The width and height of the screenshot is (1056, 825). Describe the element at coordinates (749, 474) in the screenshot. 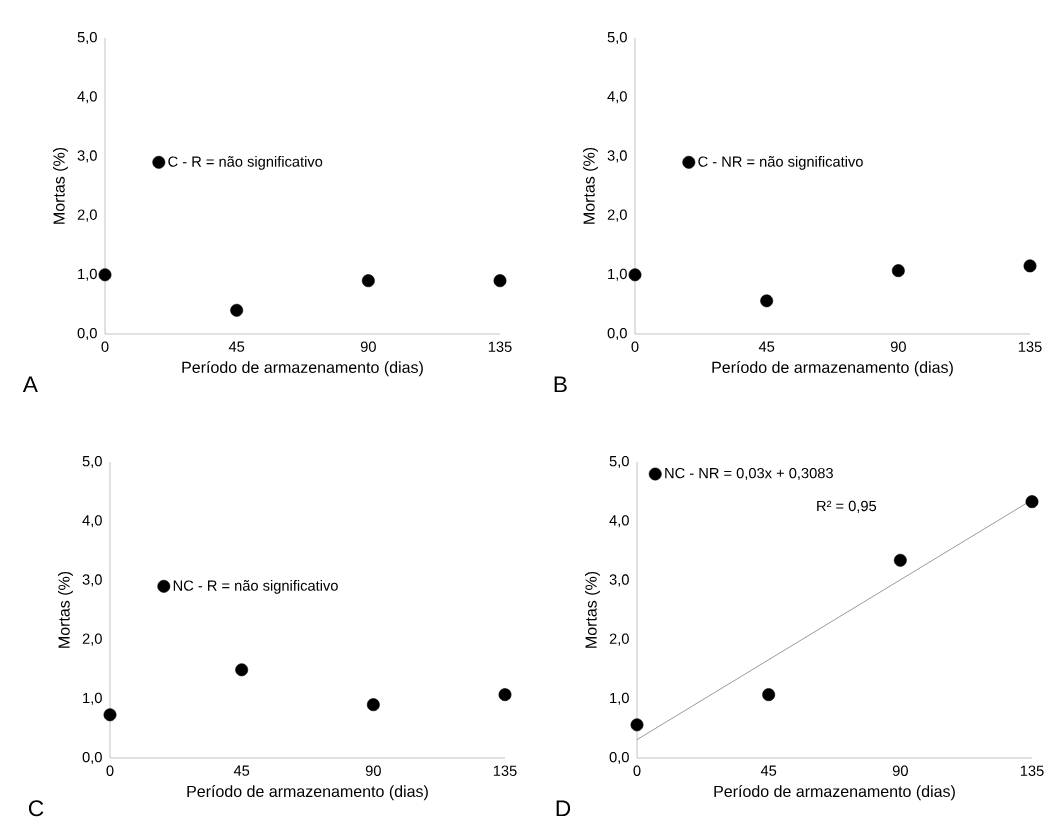

I see `legend-label: NC - NR = 0,03x + 0,3083` at that location.